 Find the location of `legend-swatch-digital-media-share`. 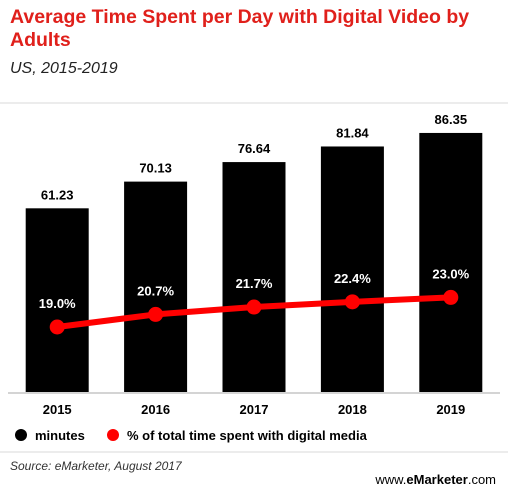

legend-swatch-digital-media-share is located at coordinates (113, 435).